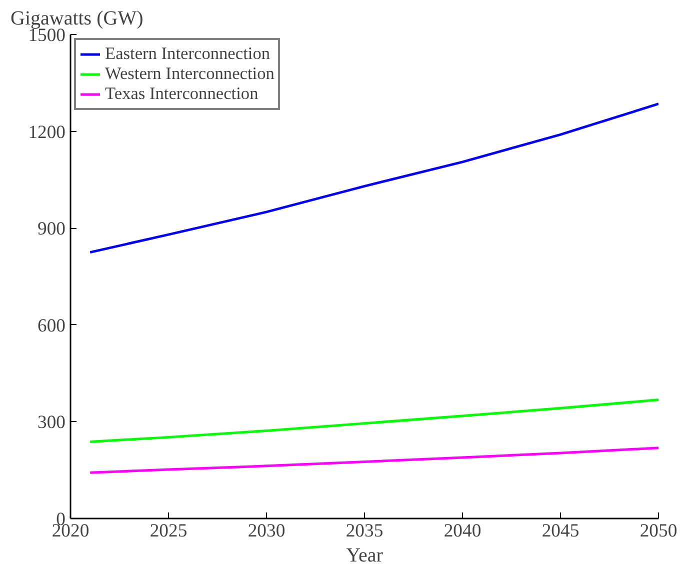  I want to click on legend-label: Eastern Interconnection, so click(187, 54).